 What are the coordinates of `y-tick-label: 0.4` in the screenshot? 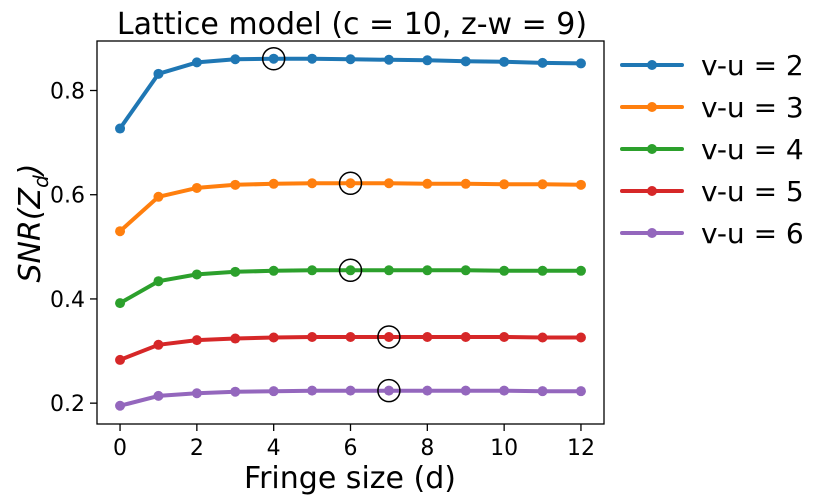 It's located at (67, 300).